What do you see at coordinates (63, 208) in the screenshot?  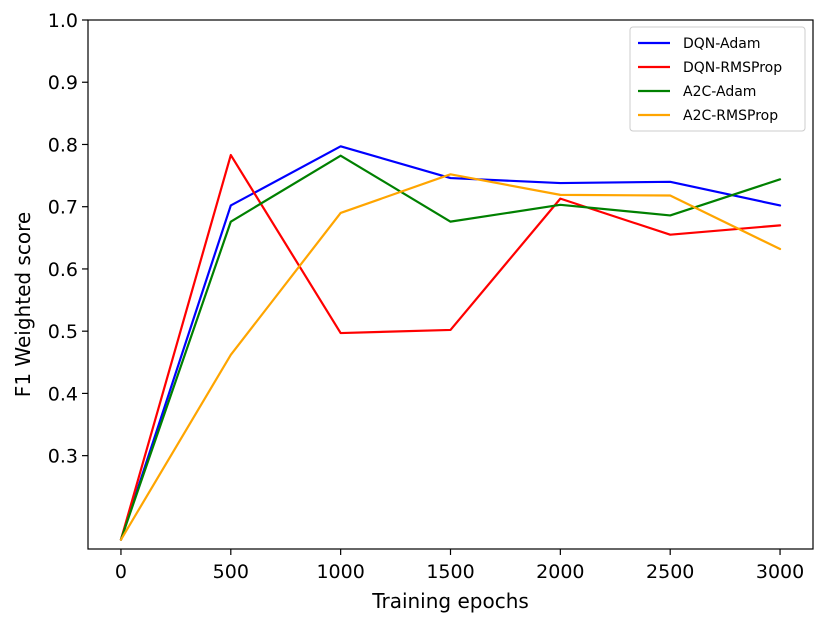 I see `y-tick-label: 0.7` at bounding box center [63, 208].